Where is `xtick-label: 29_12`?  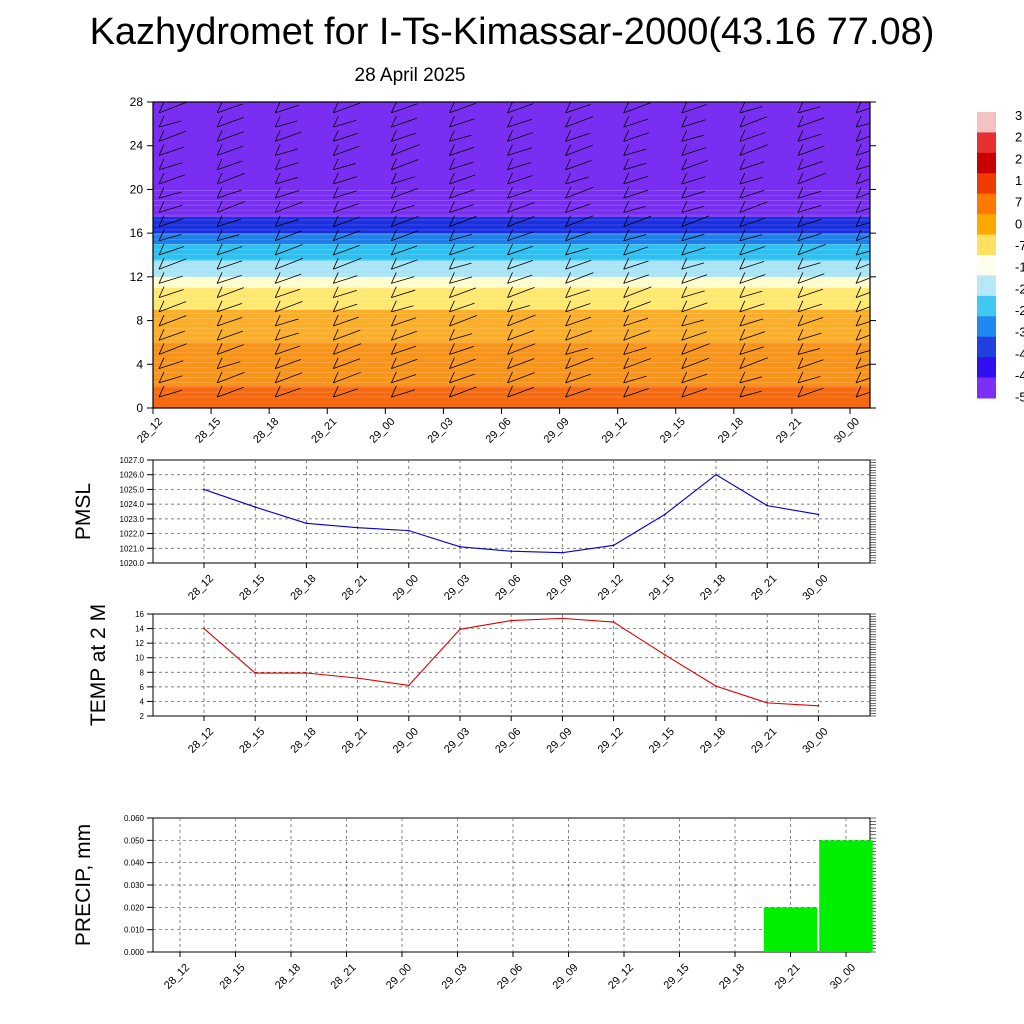
xtick-label: 29_12 is located at coordinates (621, 977).